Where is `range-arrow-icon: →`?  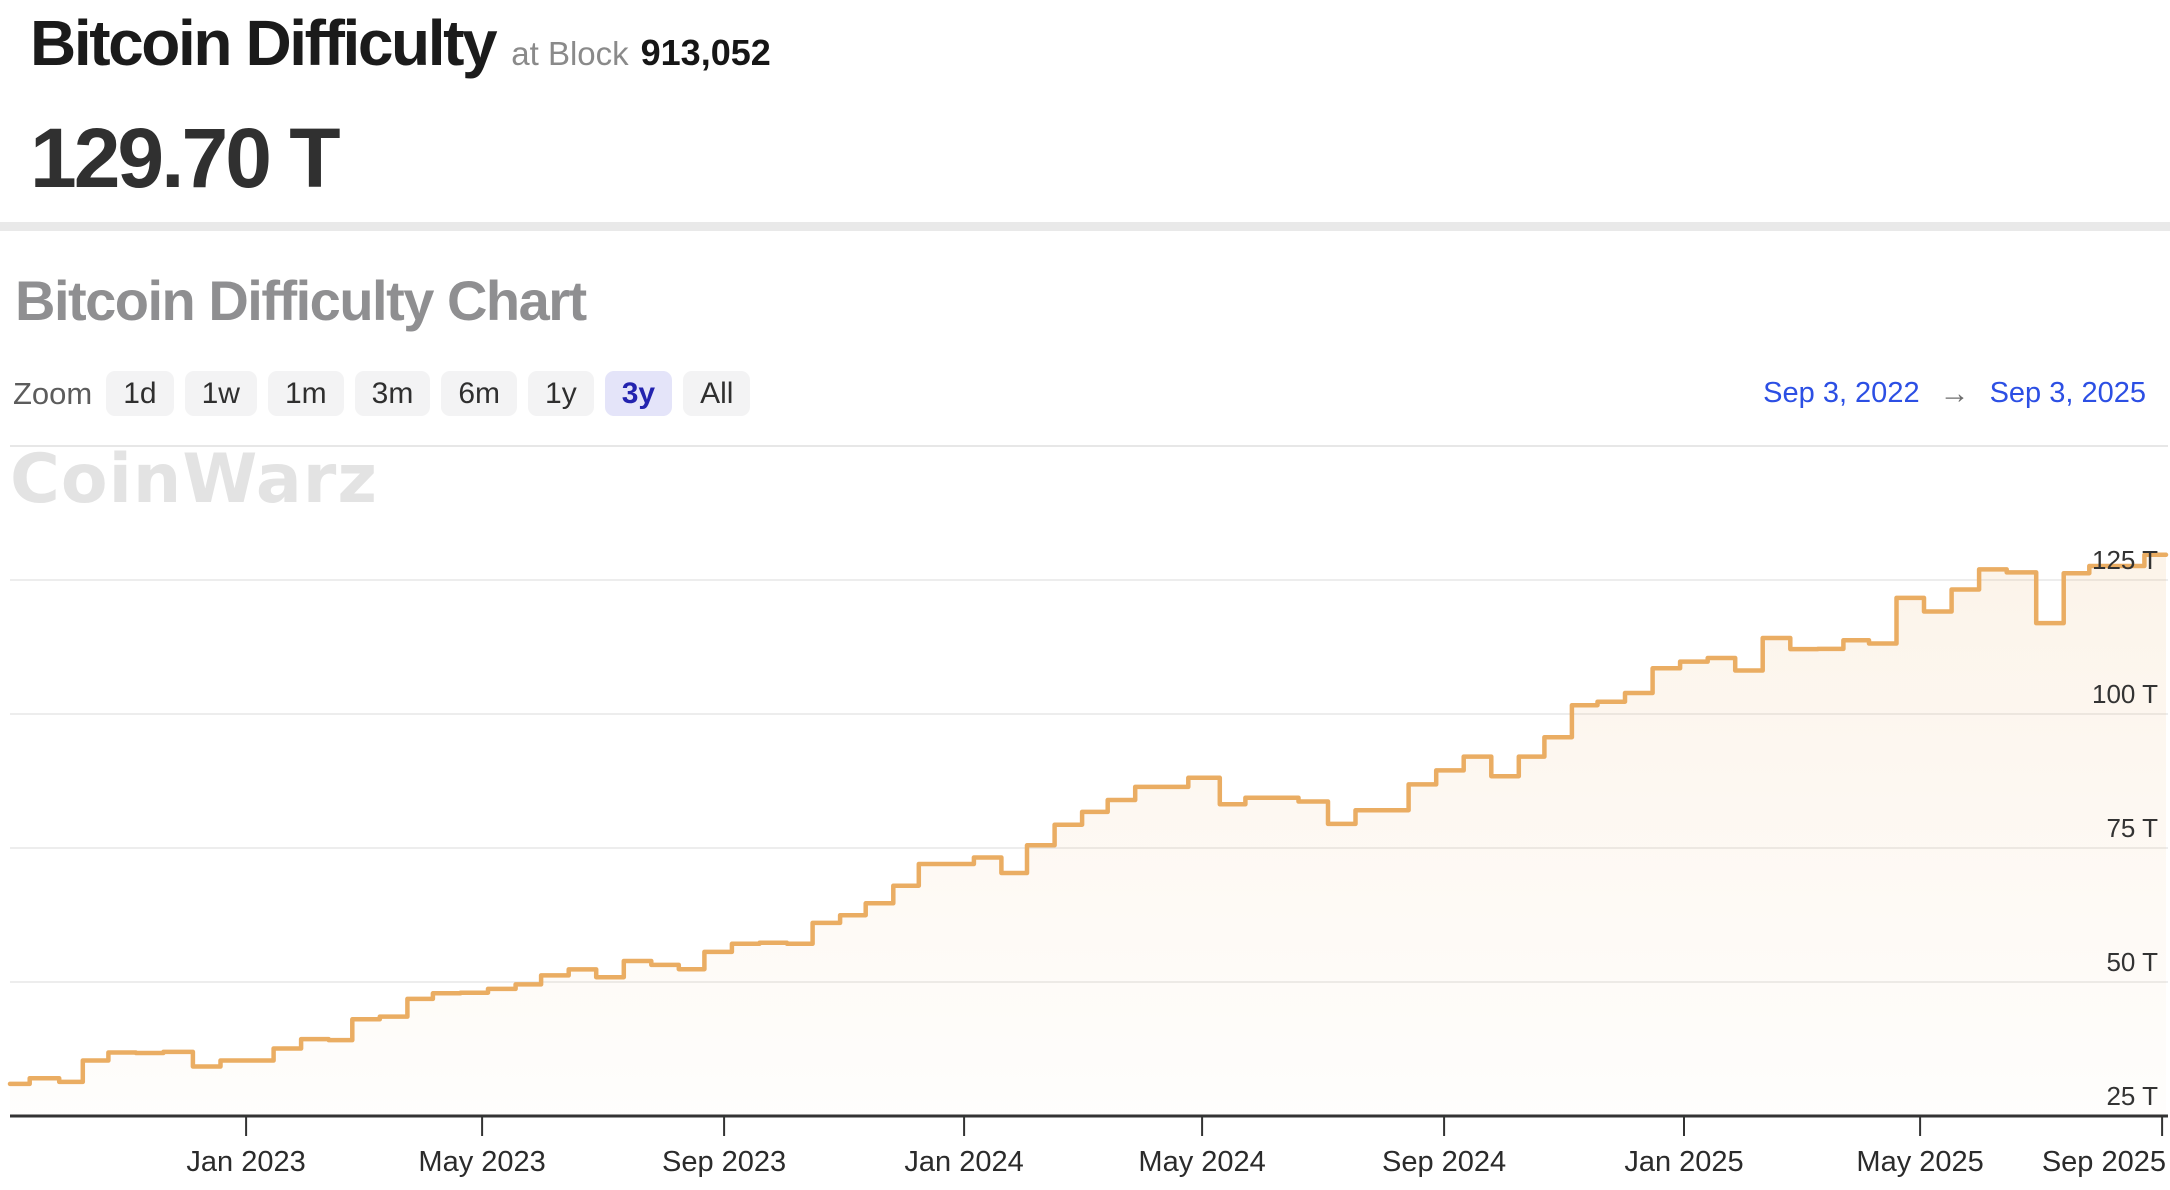 range-arrow-icon: → is located at coordinates (1954, 393).